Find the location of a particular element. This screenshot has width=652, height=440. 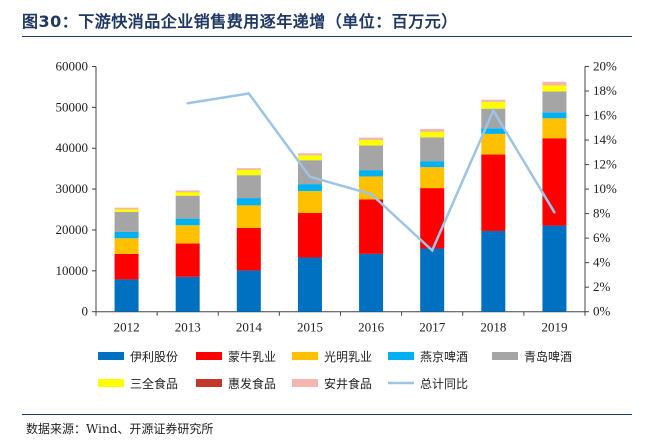

legend-label: 惠发食品 is located at coordinates (252, 383).